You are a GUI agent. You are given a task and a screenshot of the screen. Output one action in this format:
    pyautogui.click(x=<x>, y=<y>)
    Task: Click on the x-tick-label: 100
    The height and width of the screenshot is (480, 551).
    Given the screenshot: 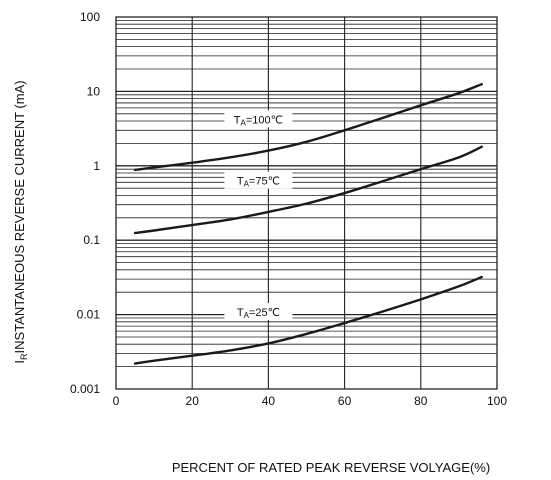 What is the action you would take?
    pyautogui.click(x=497, y=401)
    